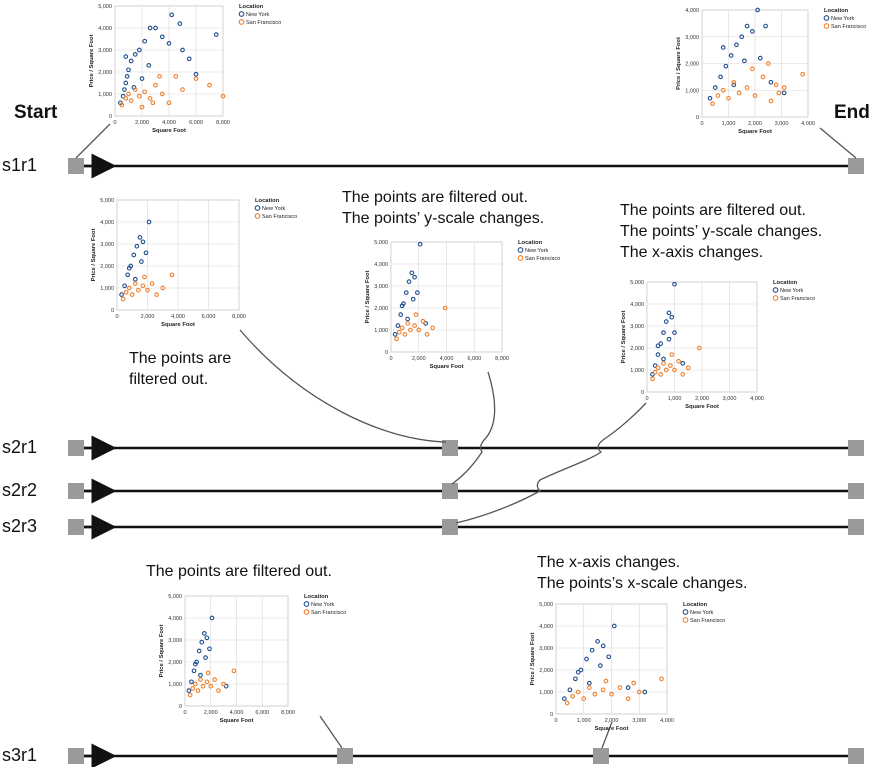 This screenshot has height=767, width=877. What do you see at coordinates (730, 399) in the screenshot?
I see `x-tick-label: 3,000` at bounding box center [730, 399].